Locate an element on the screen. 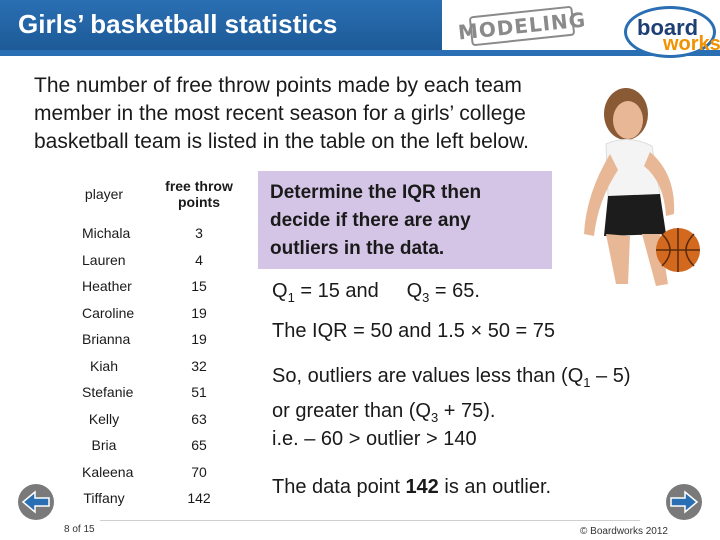 This screenshot has width=720, height=540. q3-label: Q is located at coordinates (414, 291).